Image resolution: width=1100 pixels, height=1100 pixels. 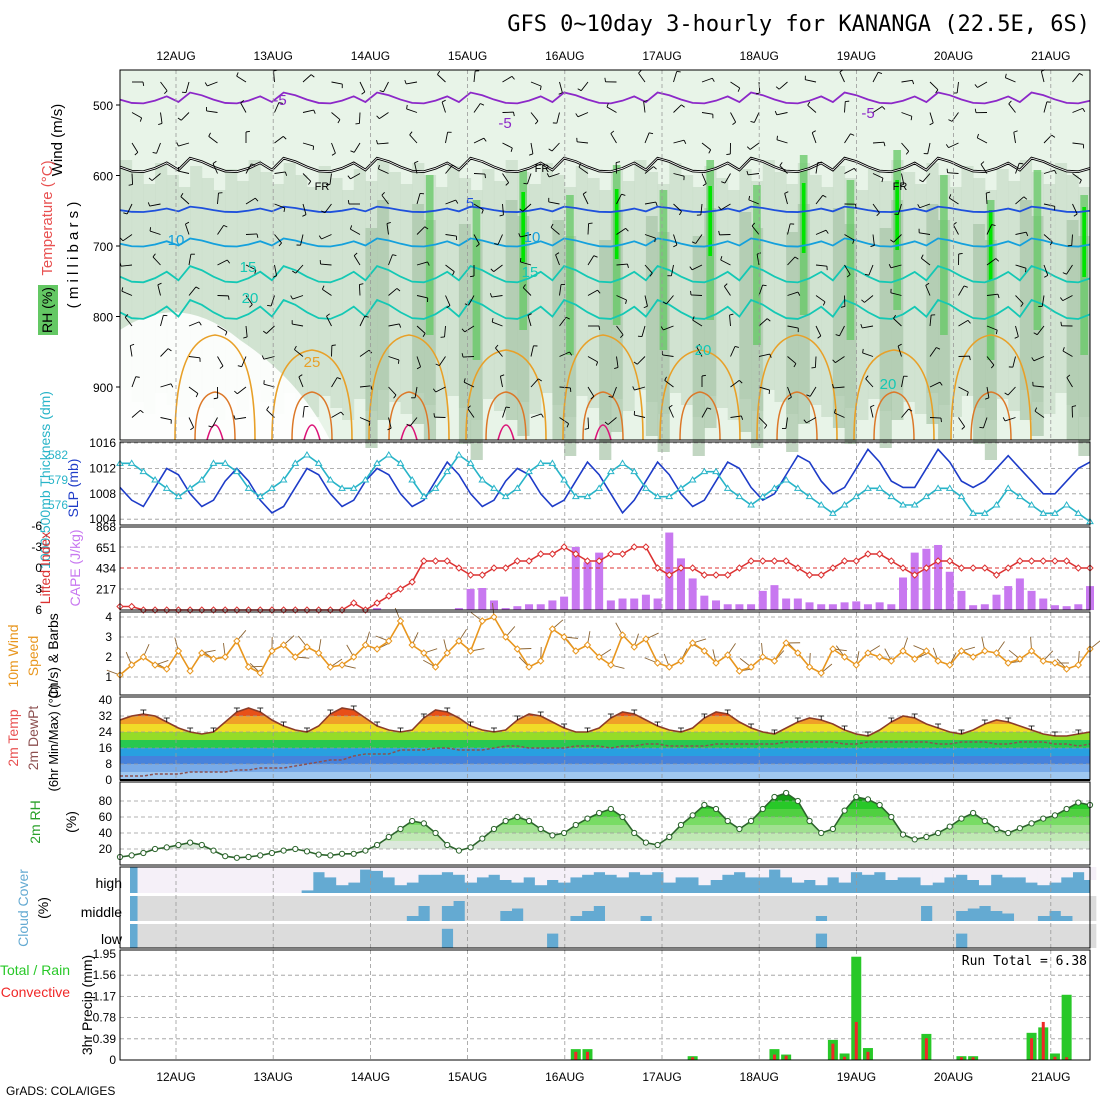 What do you see at coordinates (108, 637) in the screenshot?
I see `wind-tick: 3` at bounding box center [108, 637].